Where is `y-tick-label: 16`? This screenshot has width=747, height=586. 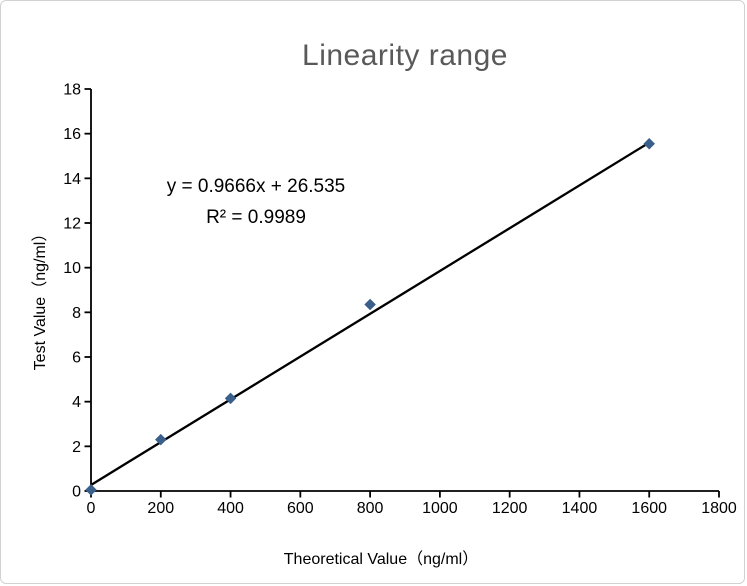
y-tick-label: 16 is located at coordinates (72, 134).